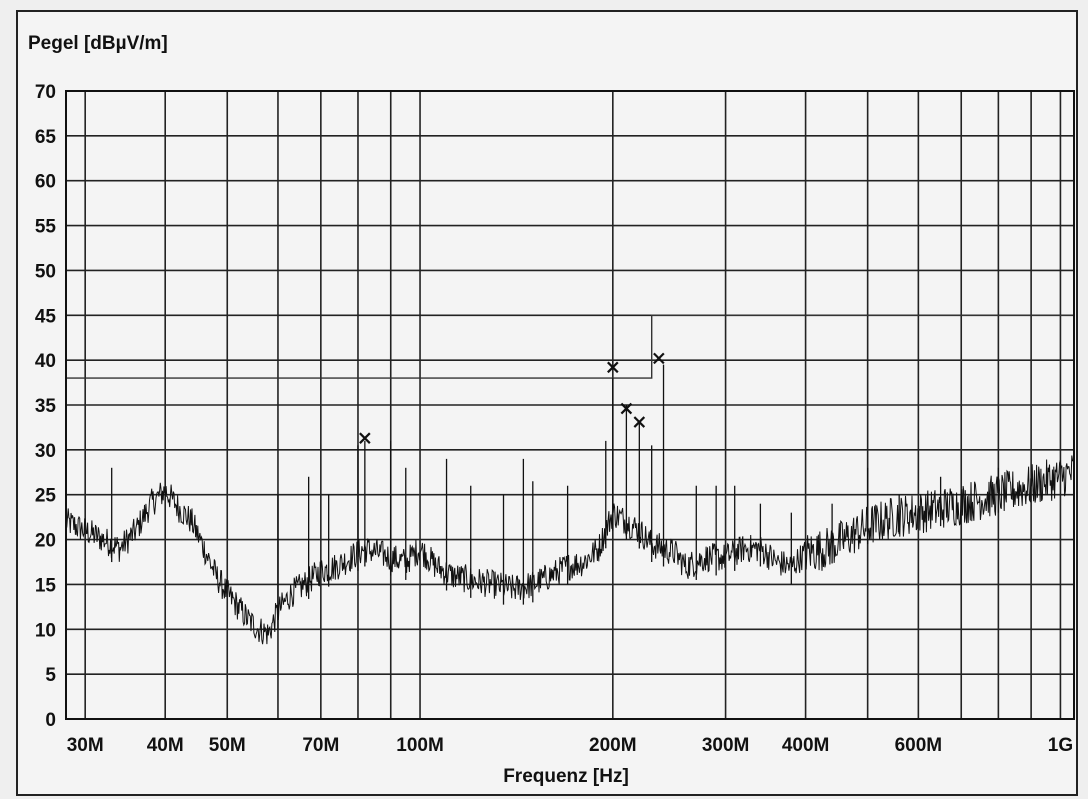  I want to click on x-tick-label: 600M, so click(919, 745).